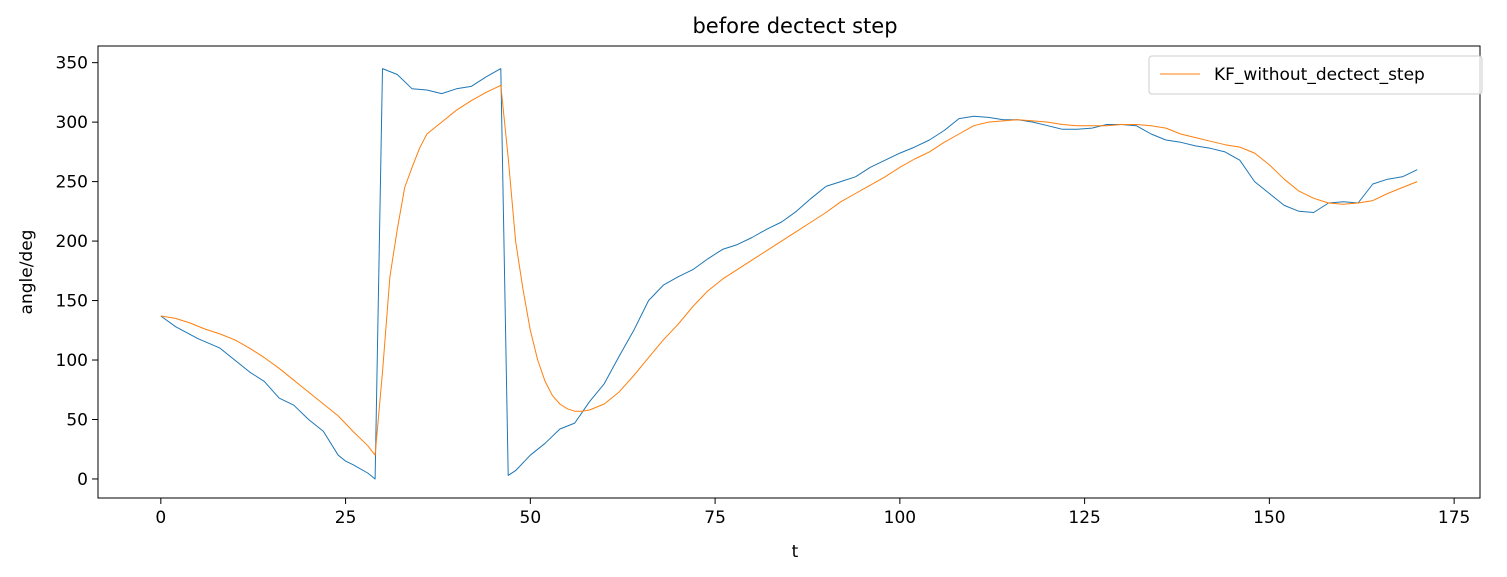  I want to click on x-tick-label: 100, so click(900, 518).